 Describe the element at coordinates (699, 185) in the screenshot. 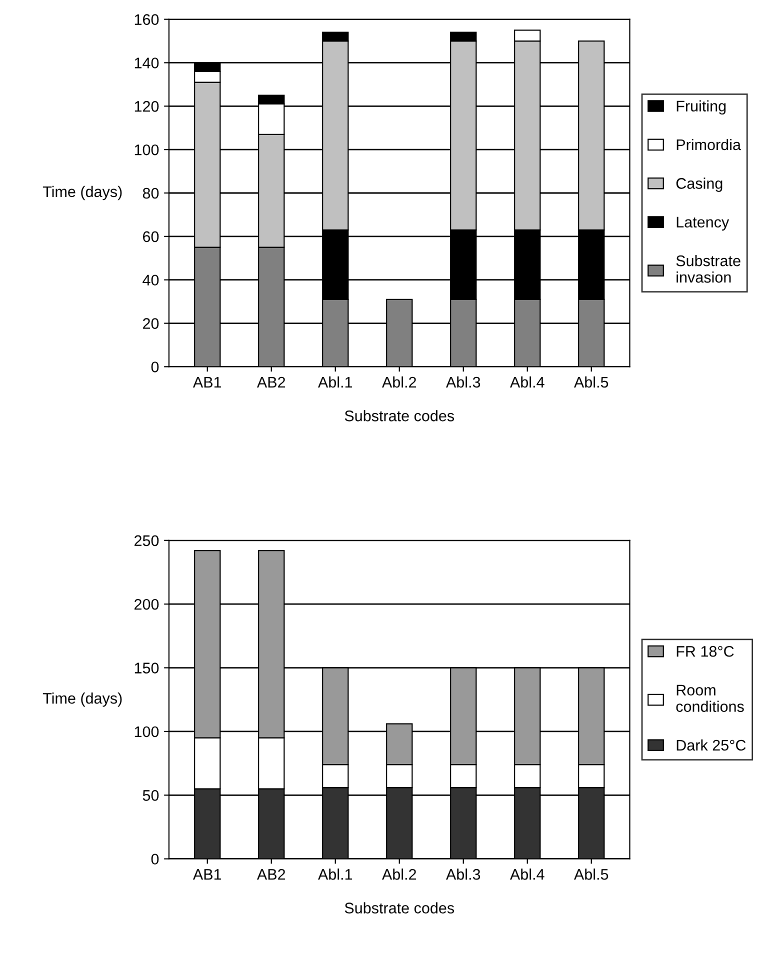

I see `legend-label: Casing` at that location.